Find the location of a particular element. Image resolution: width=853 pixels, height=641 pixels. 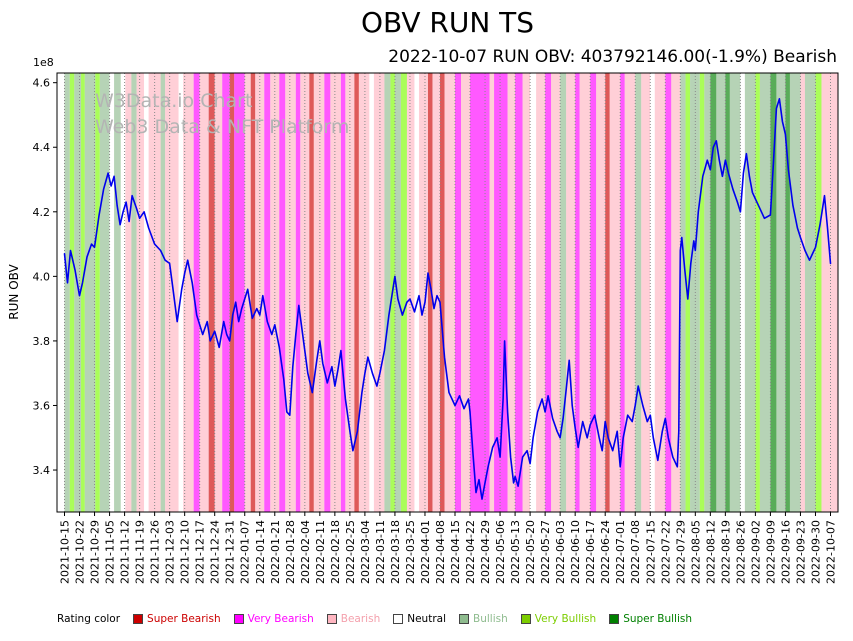

legend-label: Neutral is located at coordinates (426, 619).